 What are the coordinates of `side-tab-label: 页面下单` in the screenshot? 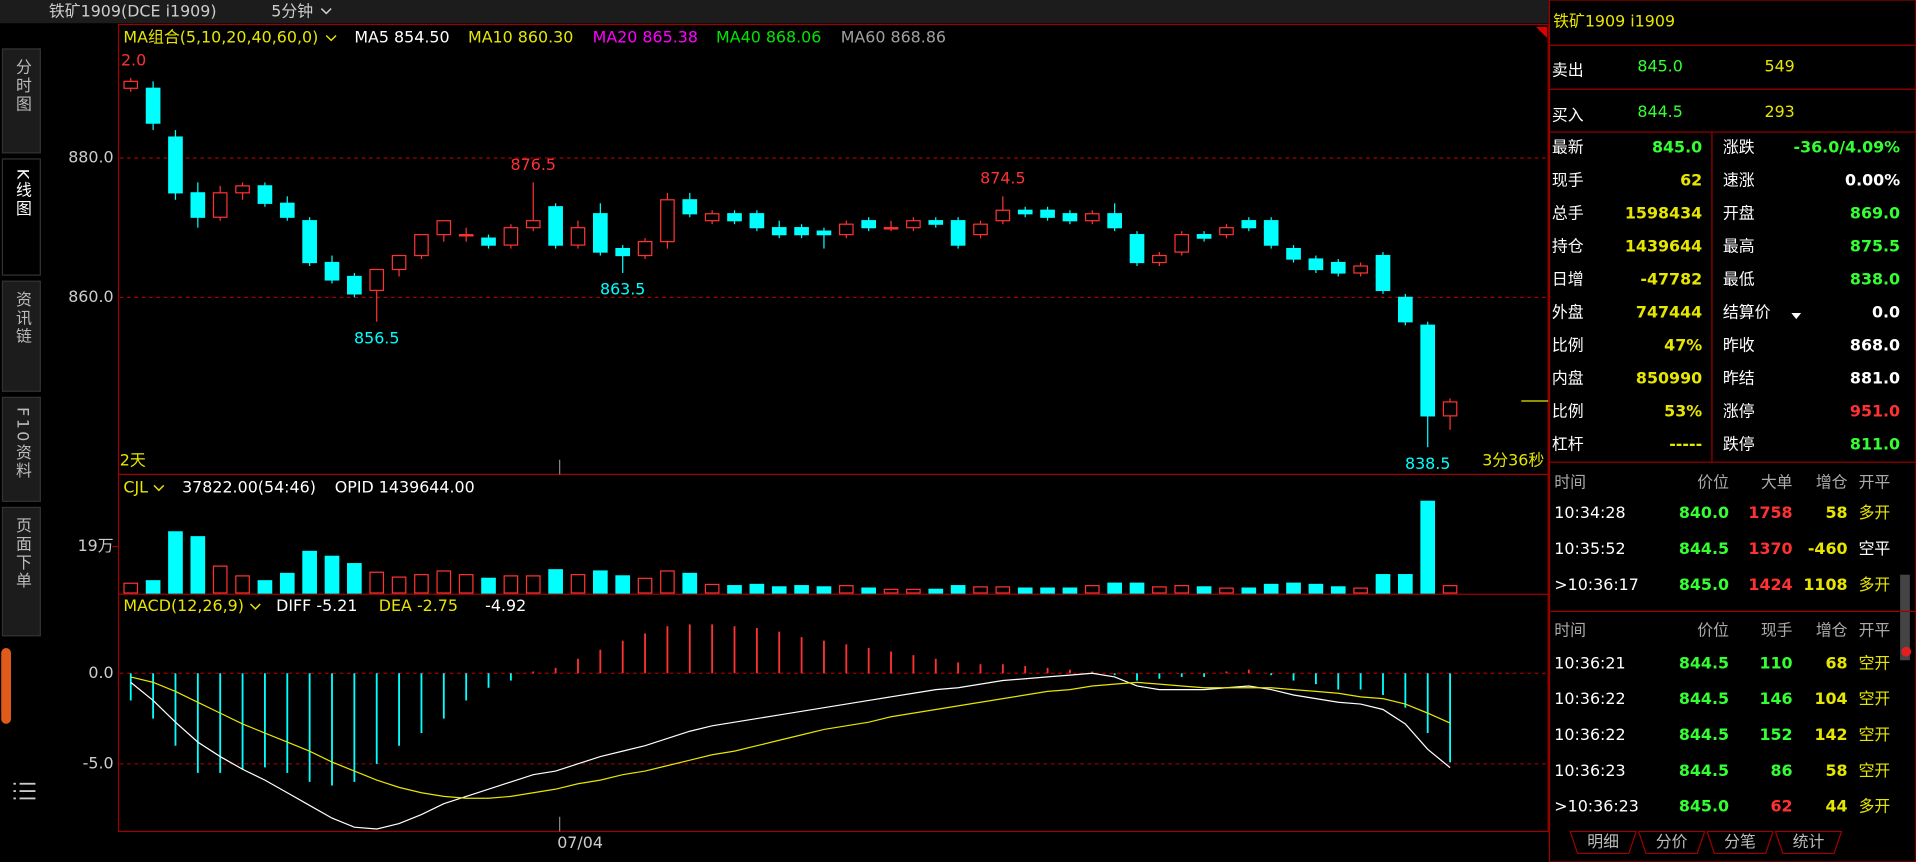 It's located at (22, 553).